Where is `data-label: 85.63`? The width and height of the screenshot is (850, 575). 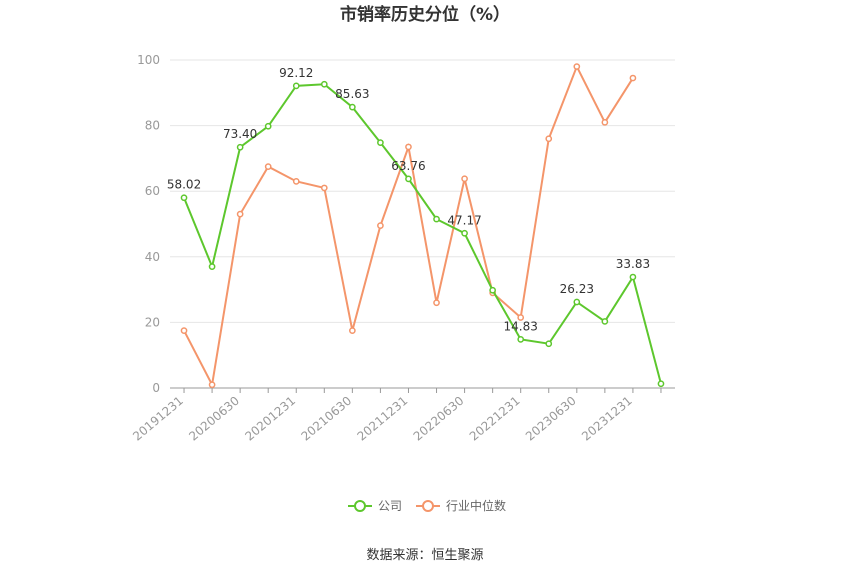 data-label: 85.63 is located at coordinates (352, 94).